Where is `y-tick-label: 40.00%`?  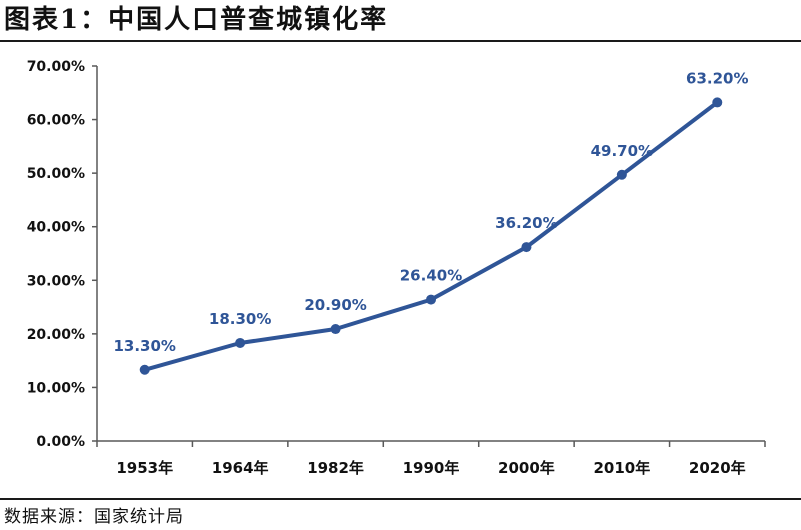 y-tick-label: 40.00% is located at coordinates (56, 228).